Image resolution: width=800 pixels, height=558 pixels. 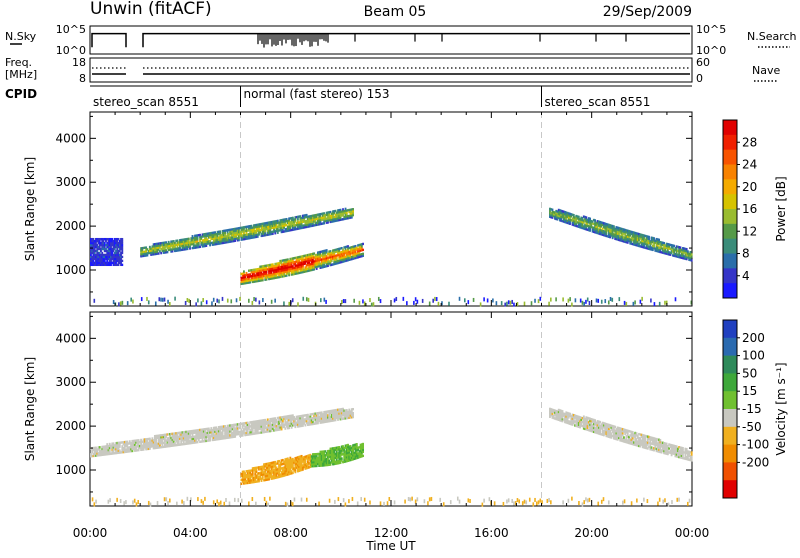 I want to click on nsearch-label: N.Search, so click(x=772, y=36).